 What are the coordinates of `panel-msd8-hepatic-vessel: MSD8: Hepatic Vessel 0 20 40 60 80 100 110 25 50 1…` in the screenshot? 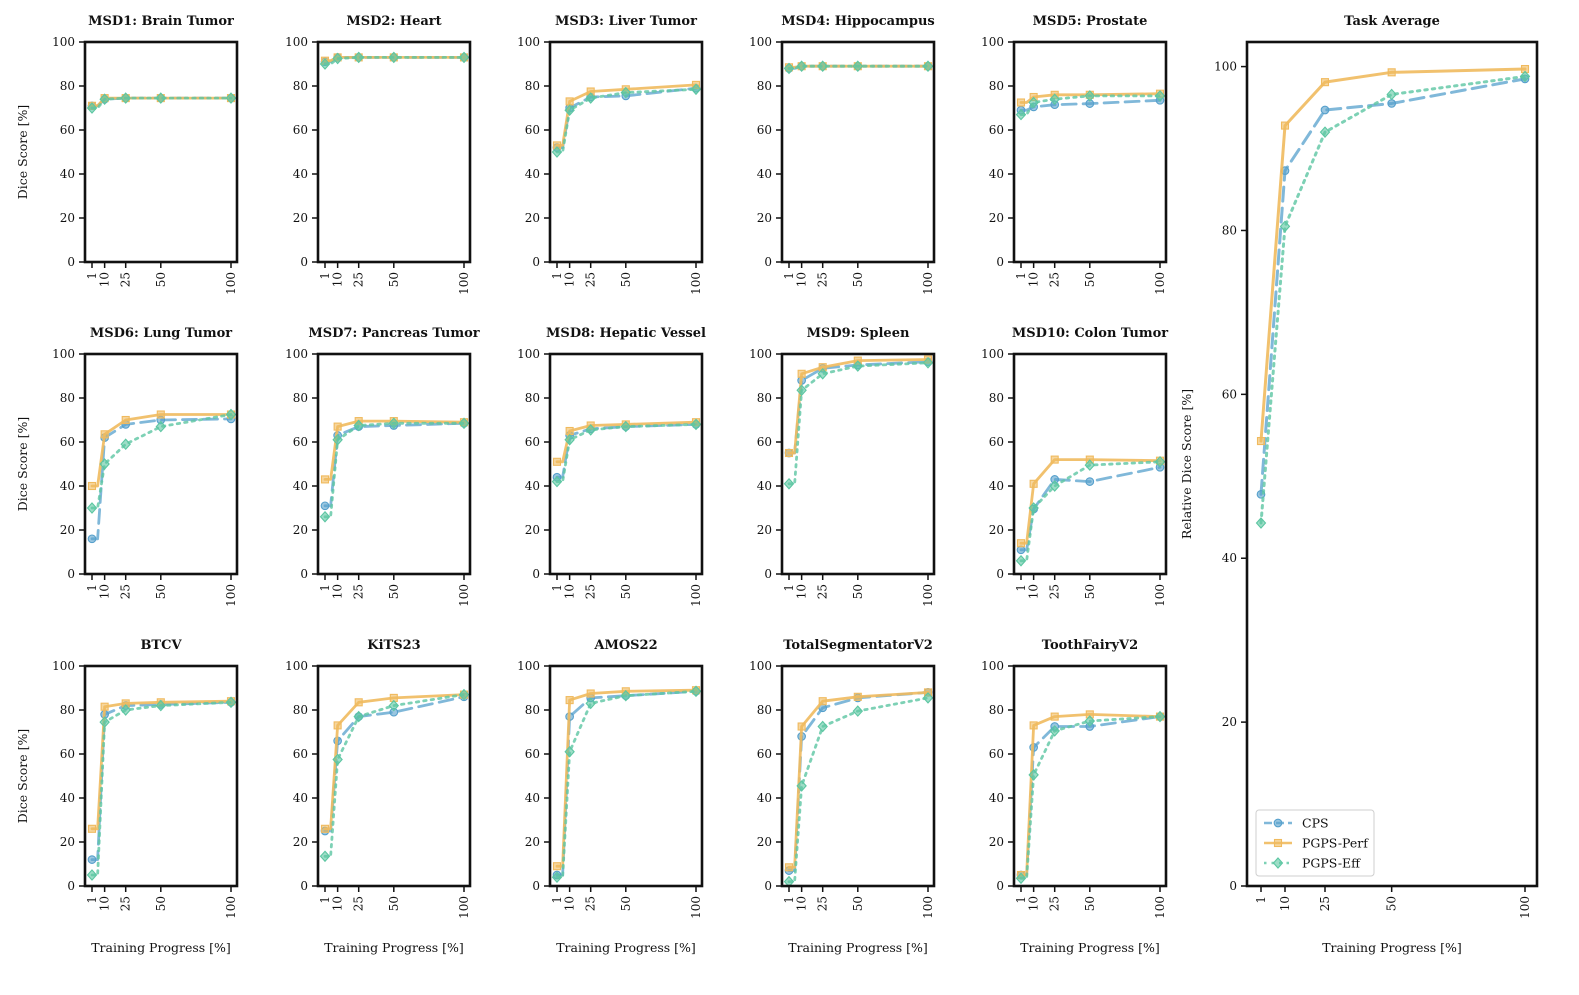 It's located at (611, 466).